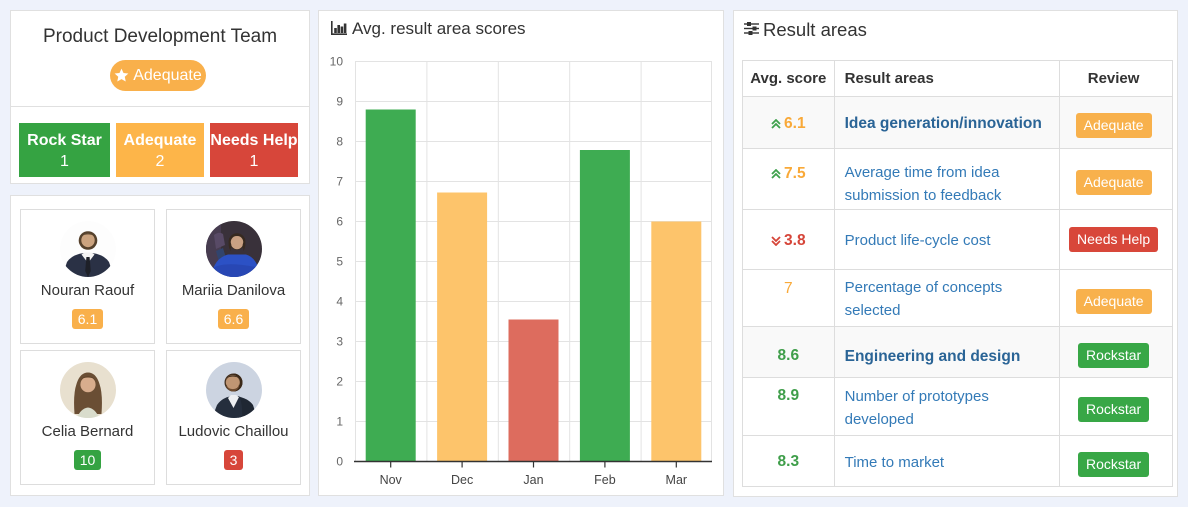  What do you see at coordinates (533, 480) in the screenshot?
I see `svg-text: Jan` at bounding box center [533, 480].